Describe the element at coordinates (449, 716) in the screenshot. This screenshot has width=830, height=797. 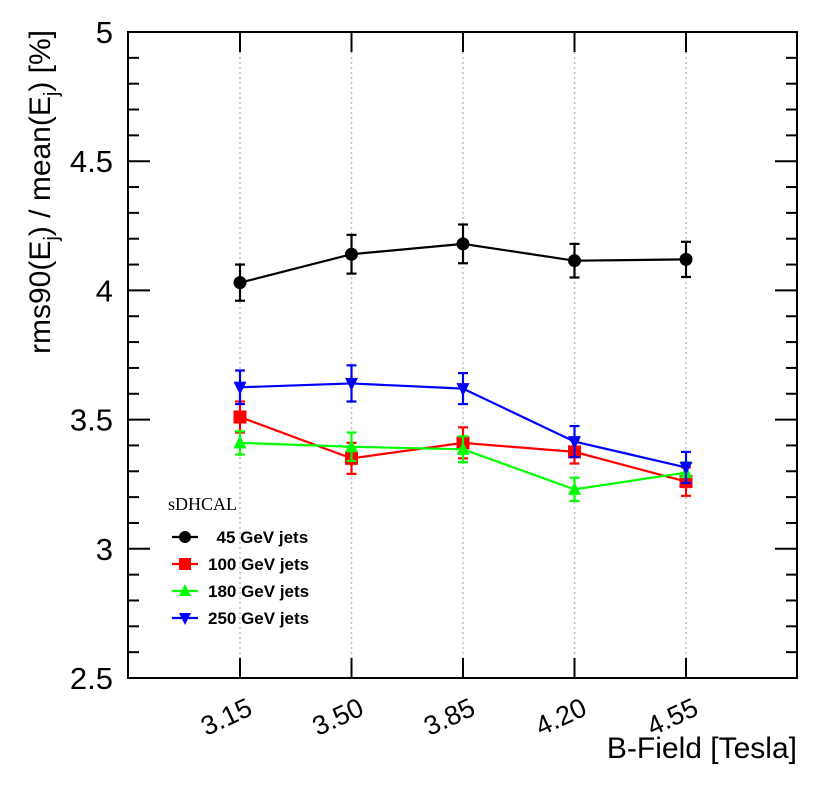
I see `x-tick-label: 3.85` at that location.